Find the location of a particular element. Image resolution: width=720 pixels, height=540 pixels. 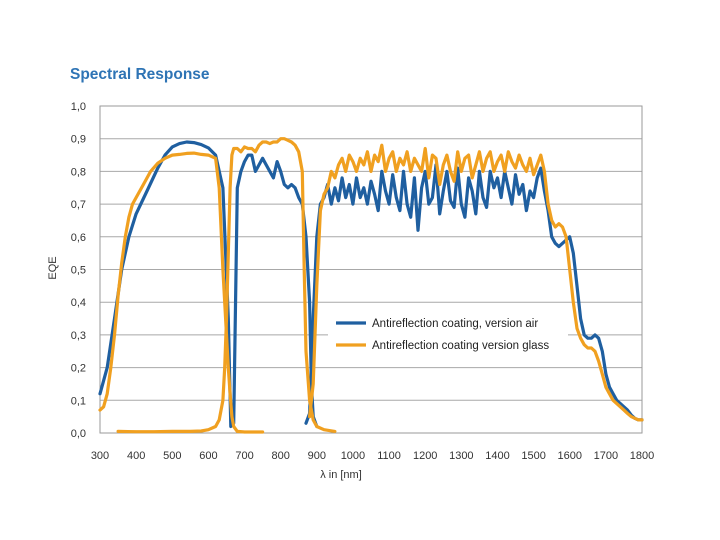

x-tick-label: 600 is located at coordinates (208, 456).